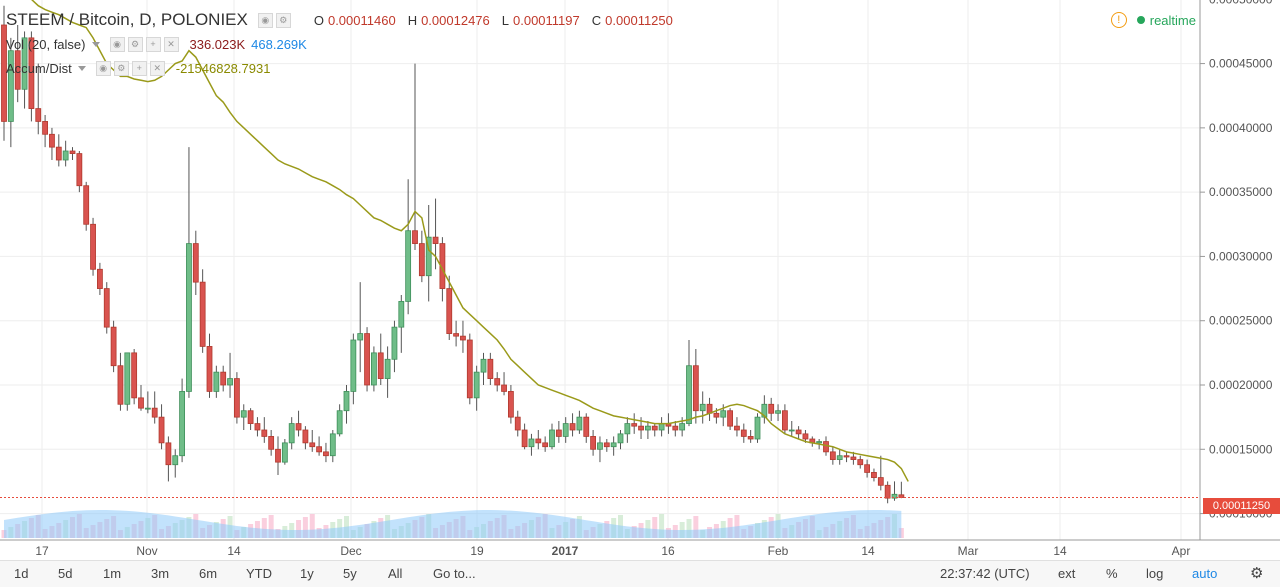 This screenshot has width=1280, height=587. I want to click on low-value: 0.00011197, so click(546, 20).